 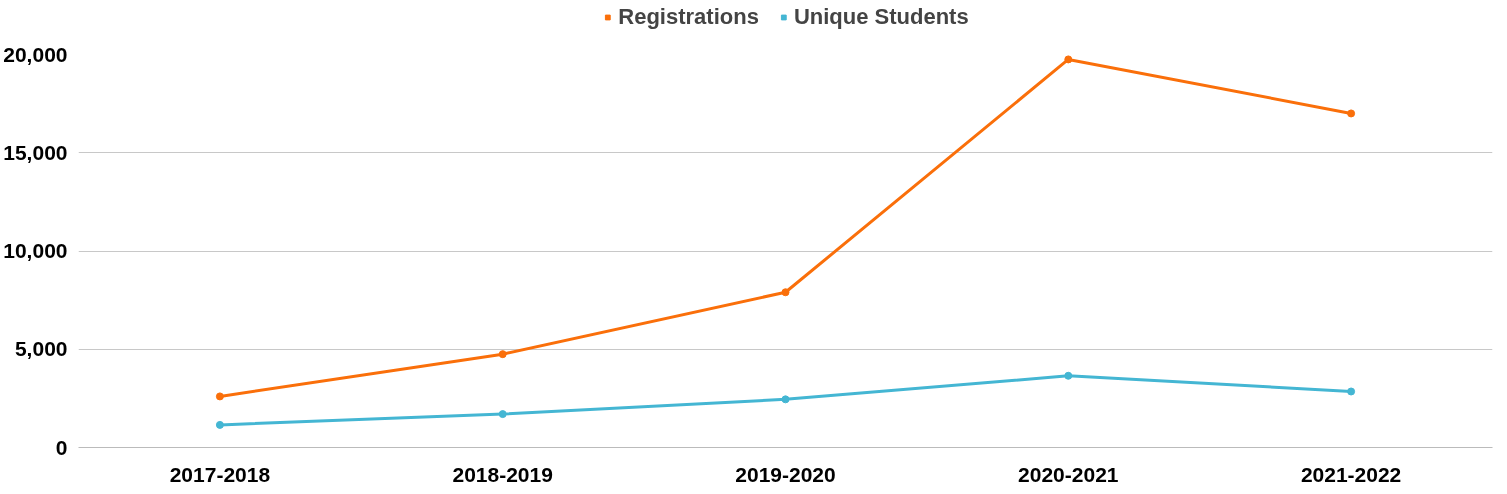 I want to click on x-tick-label: 2021-2022, so click(x=1351, y=474).